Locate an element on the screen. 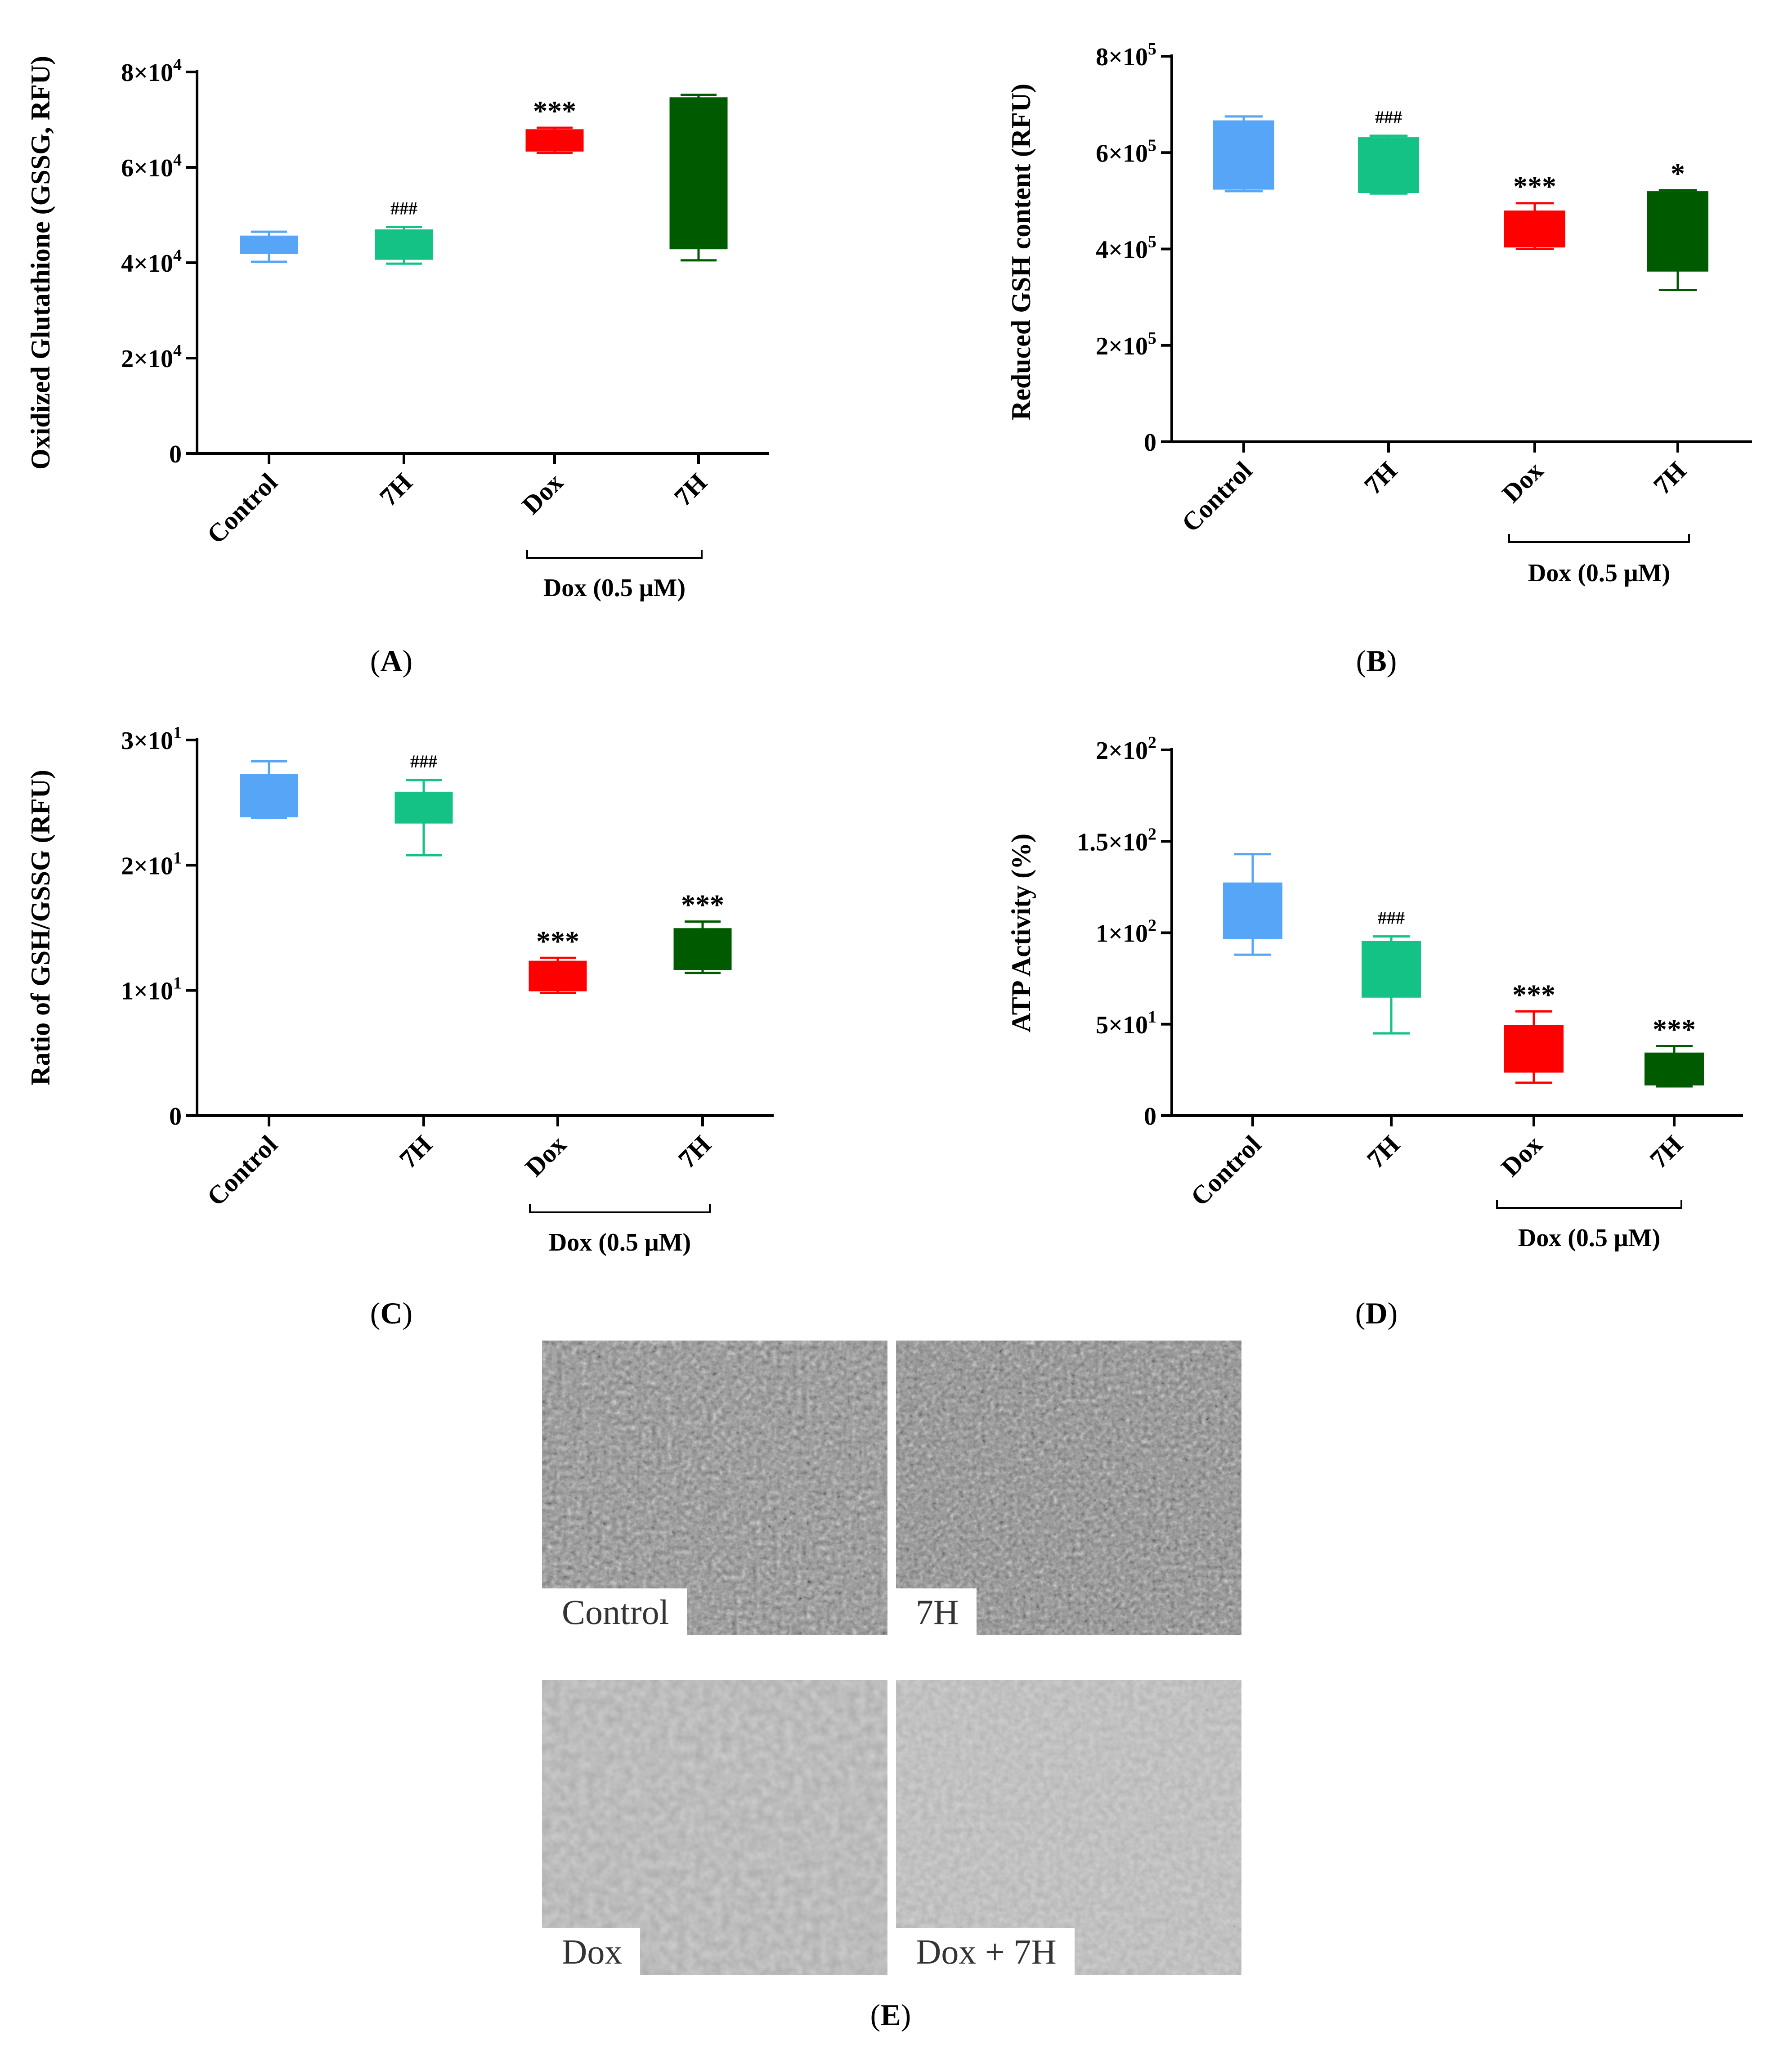 This screenshot has width=1779, height=2072. panel-d-y-tick-label: 0 is located at coordinates (1150, 1116).